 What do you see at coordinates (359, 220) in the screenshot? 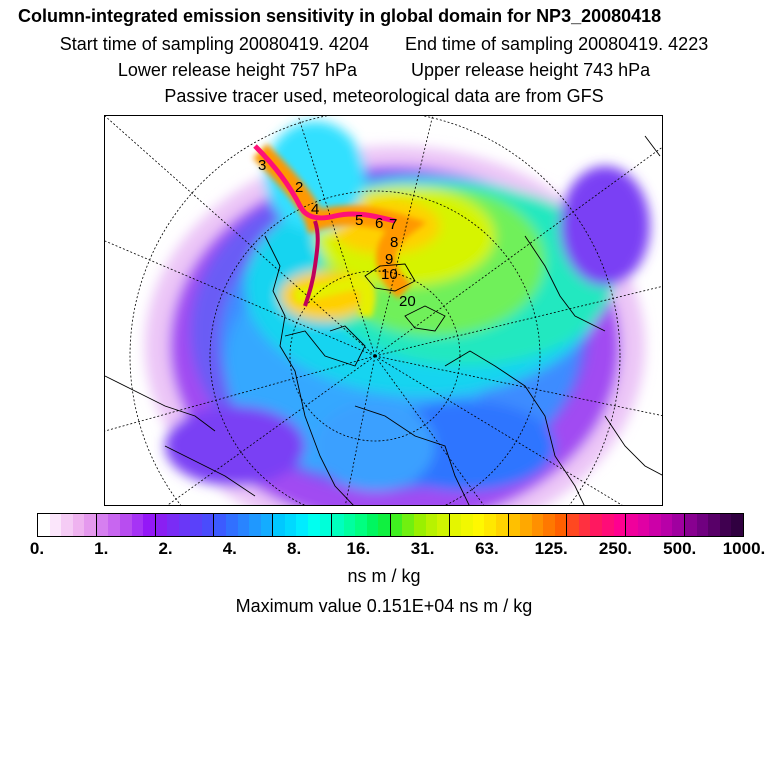
I see `traj-label-5: 5` at bounding box center [359, 220].